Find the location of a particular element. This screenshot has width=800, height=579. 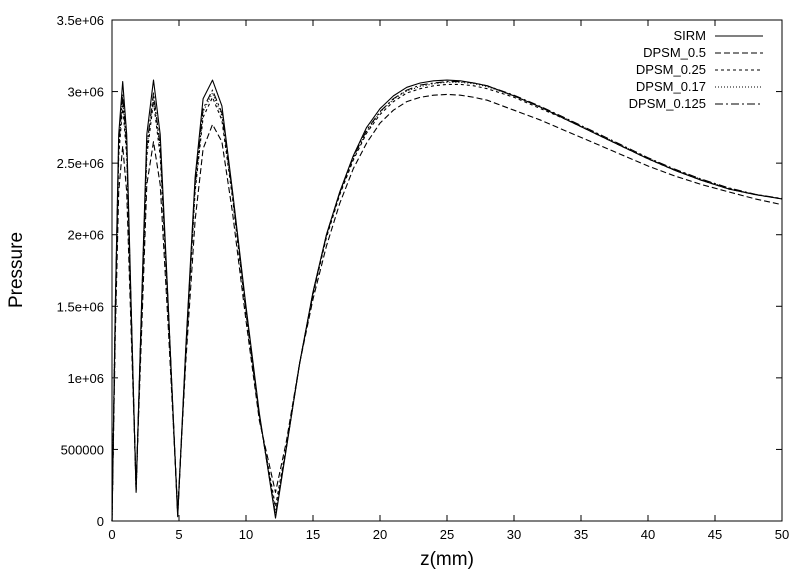

x-tick-label: 50 is located at coordinates (782, 534).